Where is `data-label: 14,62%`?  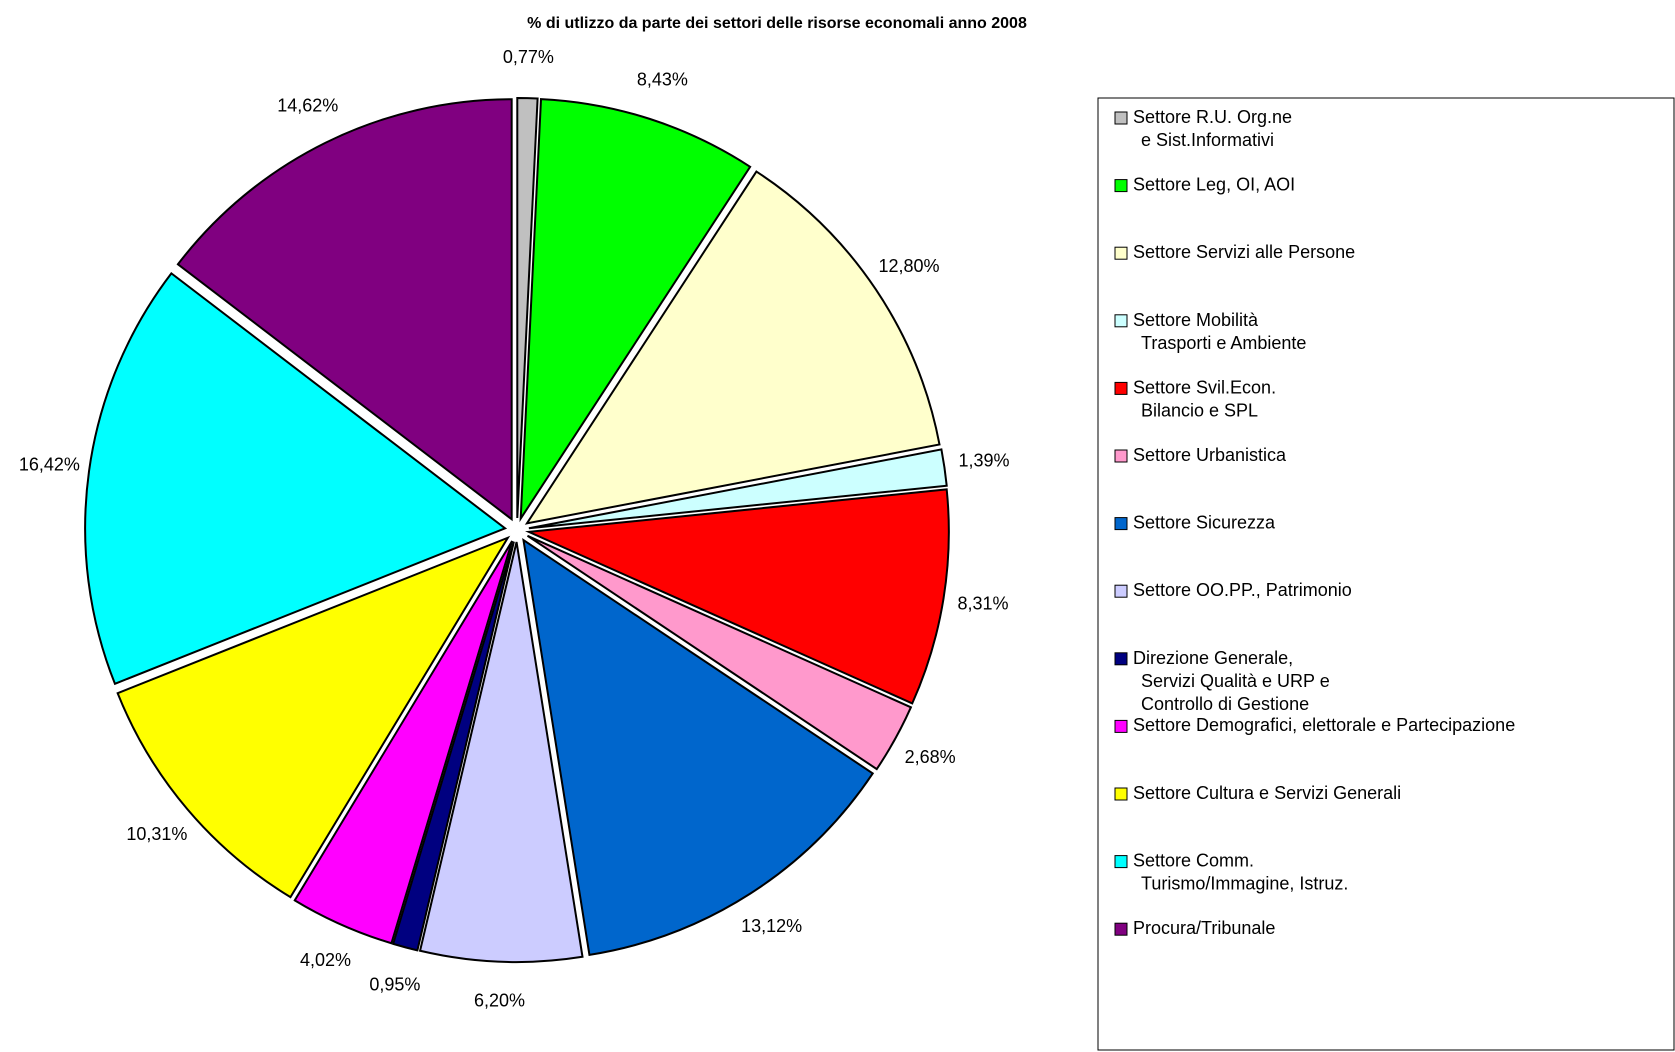
data-label: 14,62% is located at coordinates (307, 106).